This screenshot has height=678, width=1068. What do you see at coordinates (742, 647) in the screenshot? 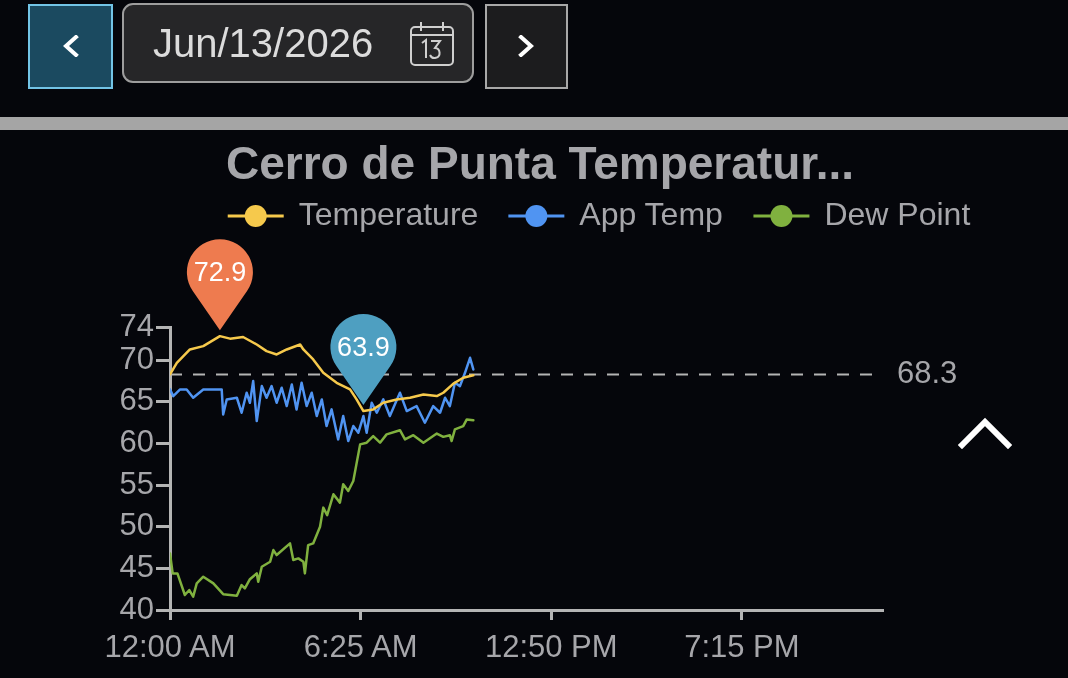
I see `x-tick-label: 7:15 PM` at bounding box center [742, 647].